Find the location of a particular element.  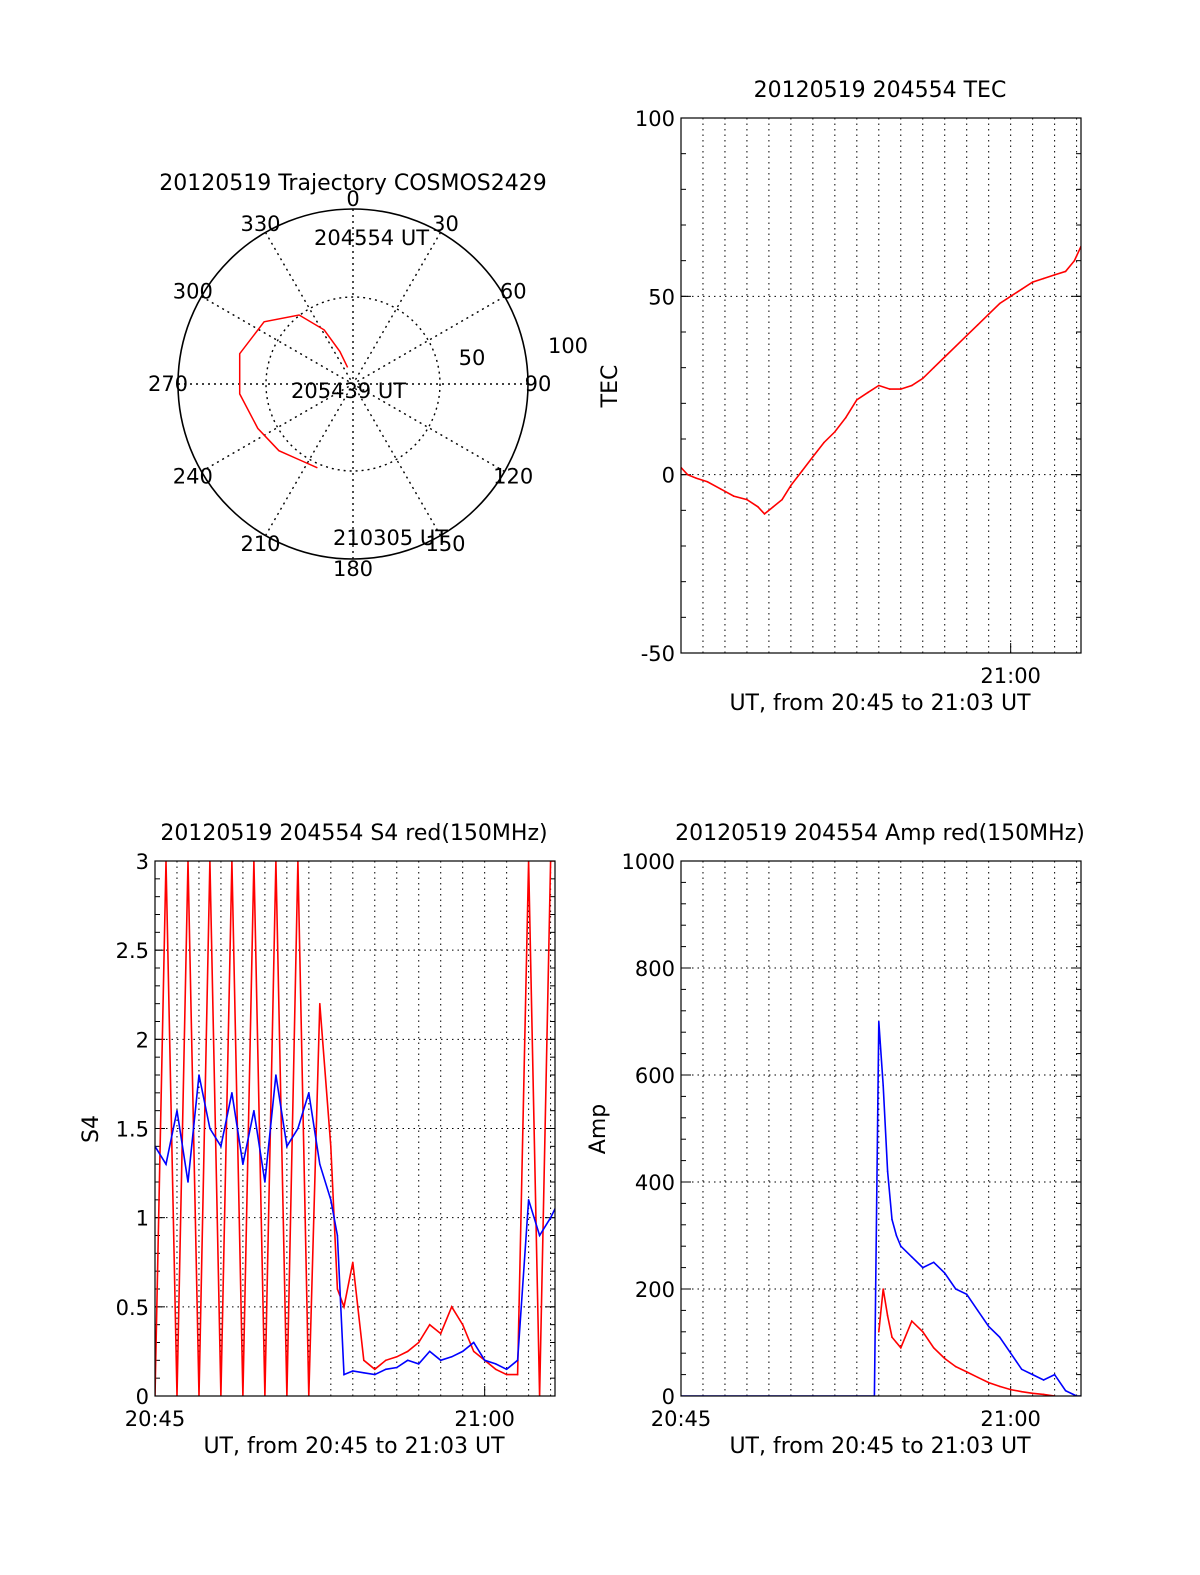

polar-point-label-start: 204554 UT is located at coordinates (371, 238).